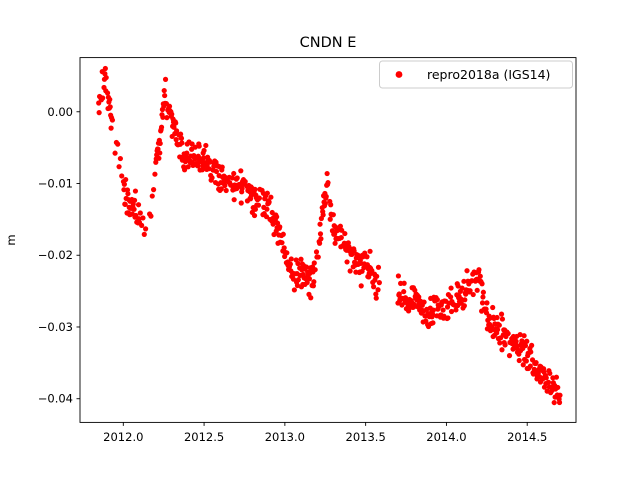  Describe the element at coordinates (328, 43) in the screenshot. I see `chart-title: CNDN E` at that location.